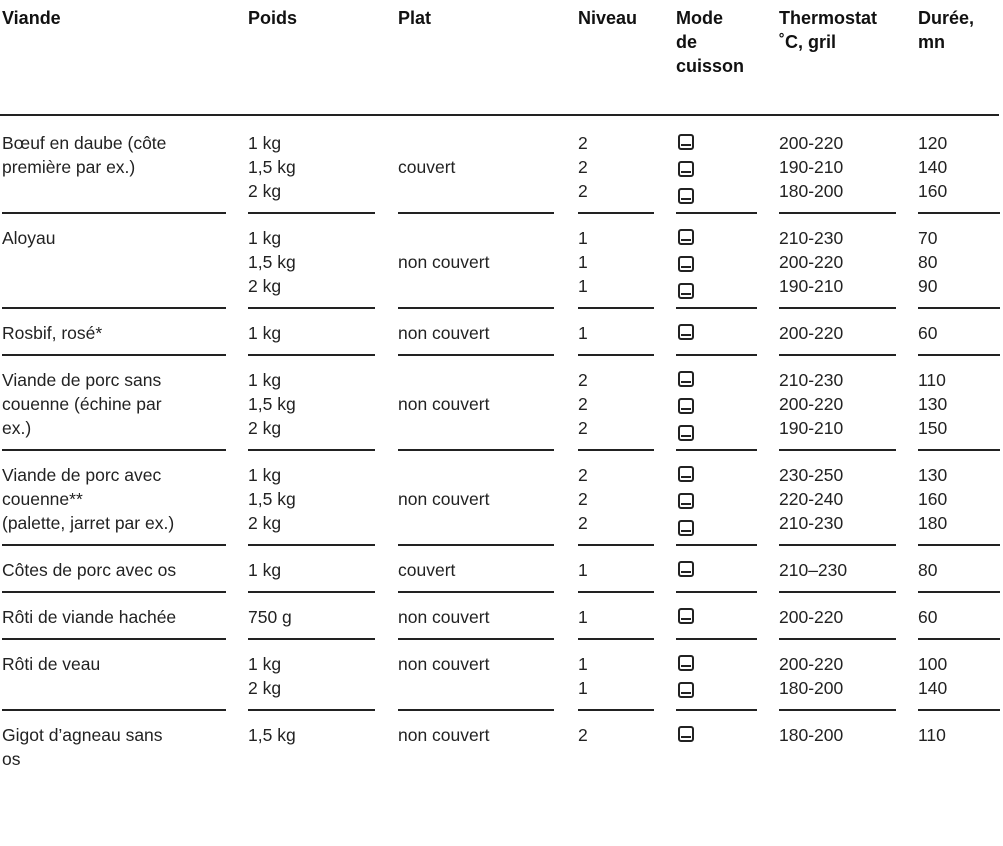  I want to click on cell-line: 90, so click(928, 286).